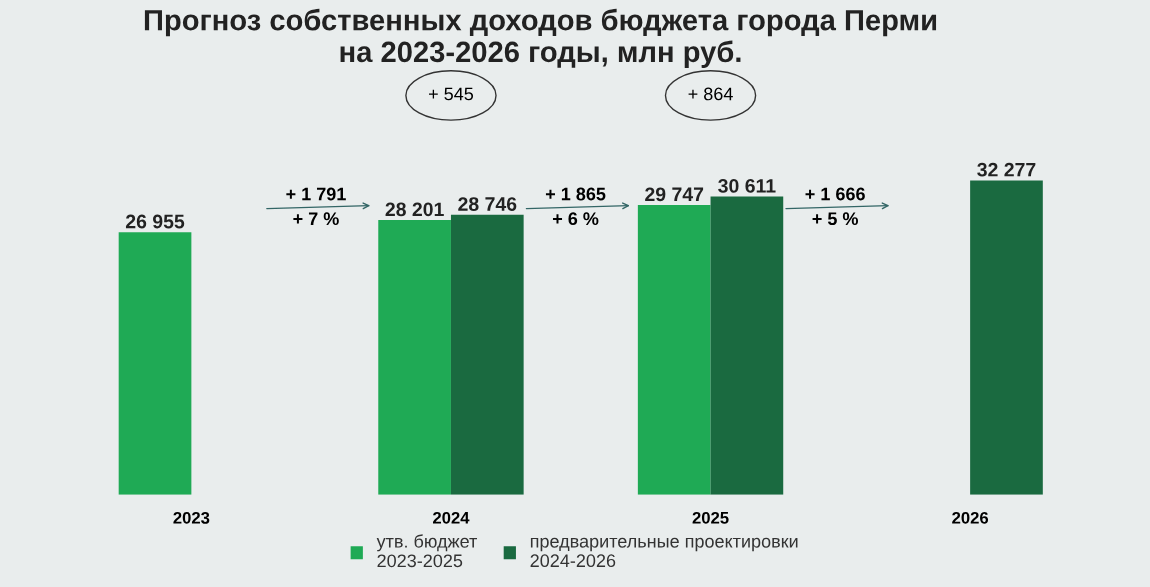 Image resolution: width=1150 pixels, height=587 pixels. What do you see at coordinates (674, 194) in the screenshot?
I see `data-label: 29 747` at bounding box center [674, 194].